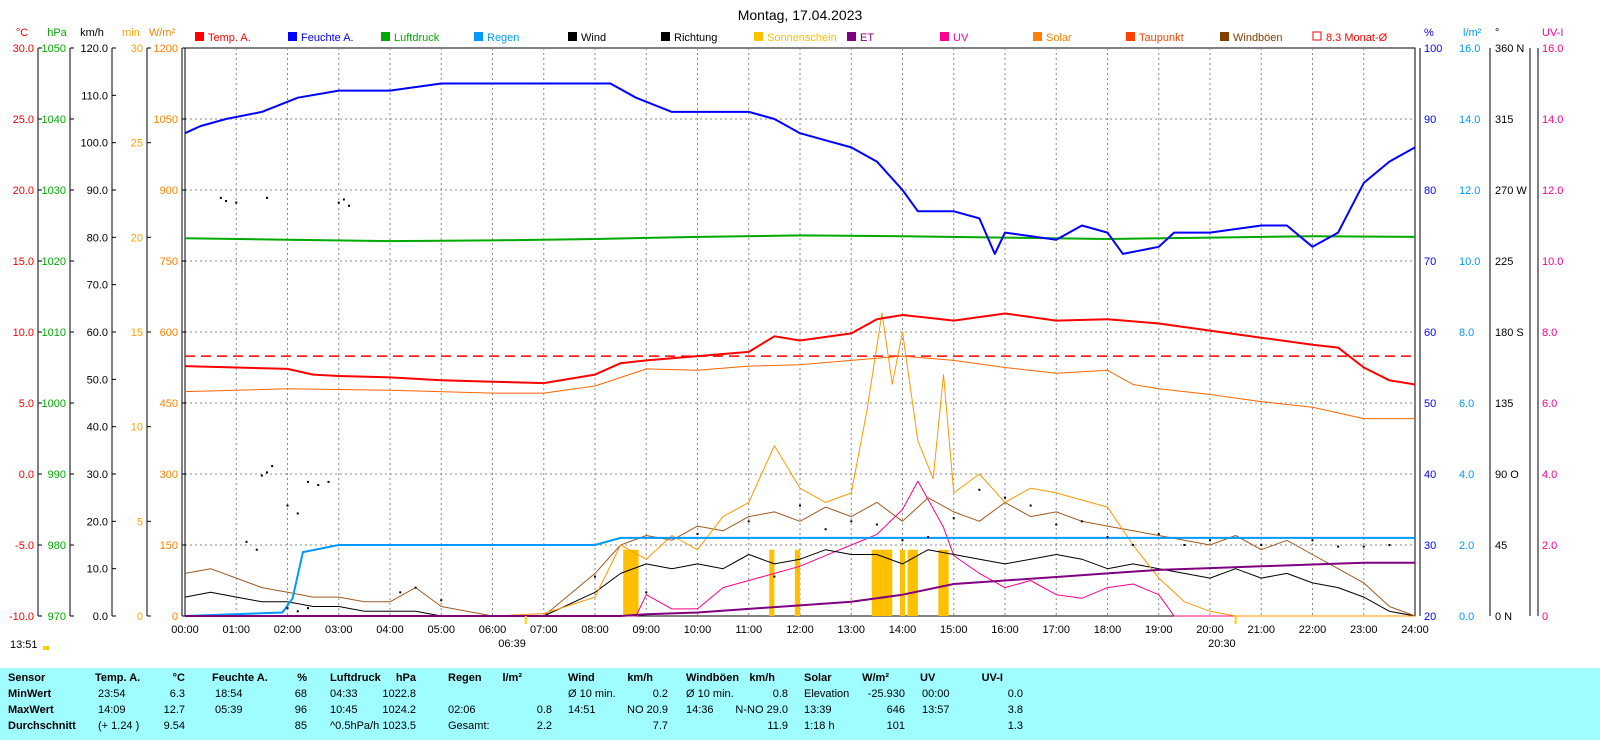 The width and height of the screenshot is (1600, 740). I want to click on stats-uv-time: 00:00, so click(936, 694).